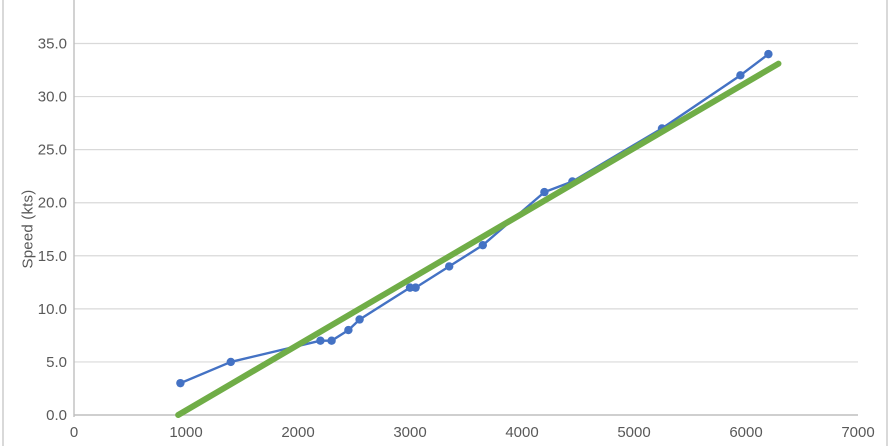  Describe the element at coordinates (28, 229) in the screenshot. I see `y-axis-title: Speed (kts)` at that location.